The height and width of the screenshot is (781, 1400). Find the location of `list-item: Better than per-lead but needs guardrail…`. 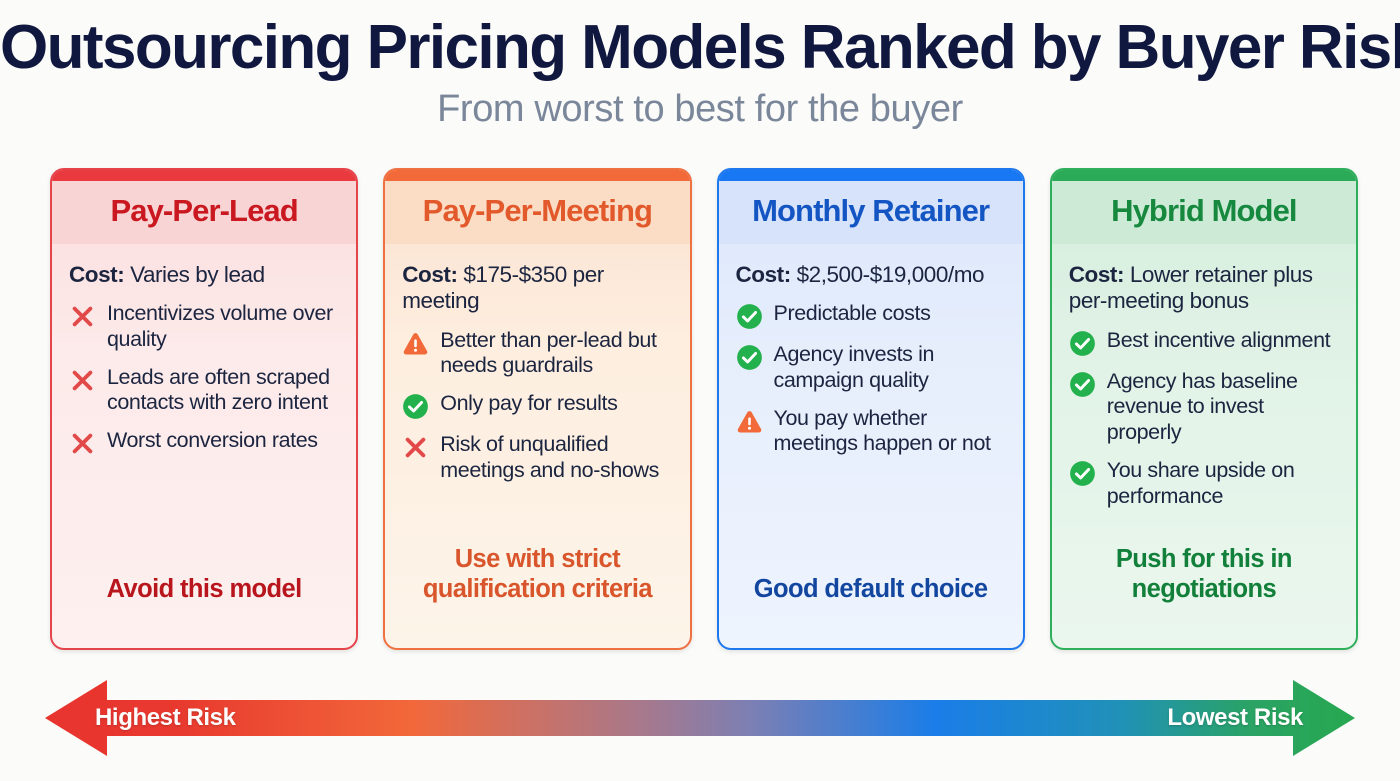

list-item: Better than per-lead but needs guardrail… is located at coordinates (537, 354).